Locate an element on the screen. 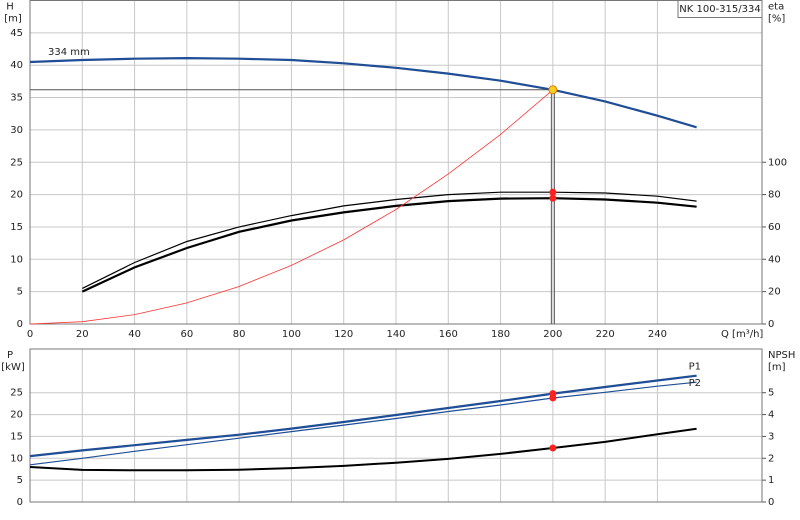  y-tick-label: 45 is located at coordinates (16, 33).